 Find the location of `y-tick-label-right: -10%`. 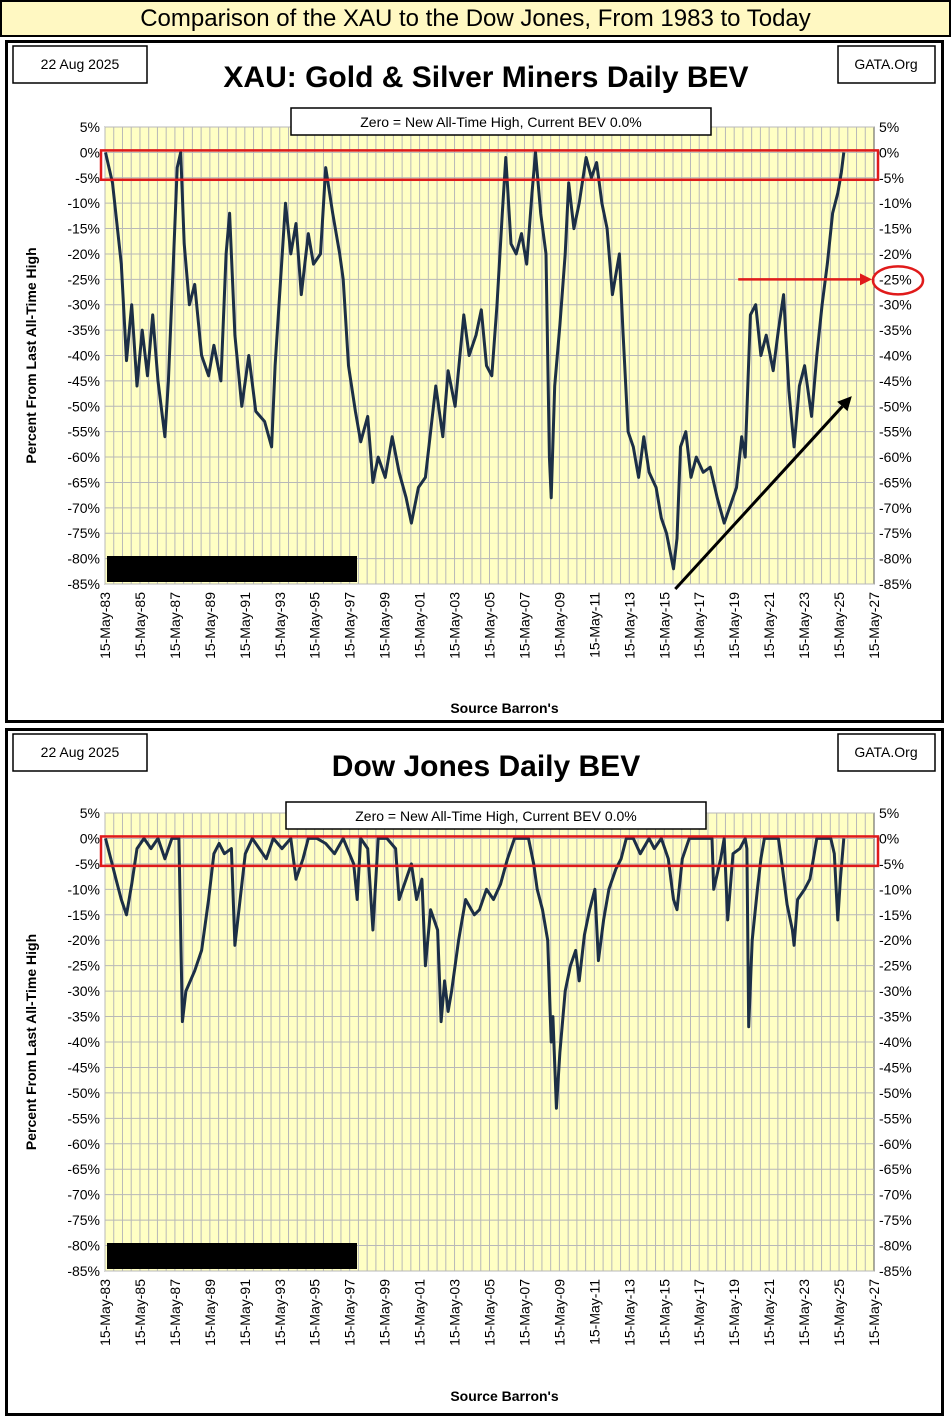

y-tick-label-right: -10% is located at coordinates (895, 889).